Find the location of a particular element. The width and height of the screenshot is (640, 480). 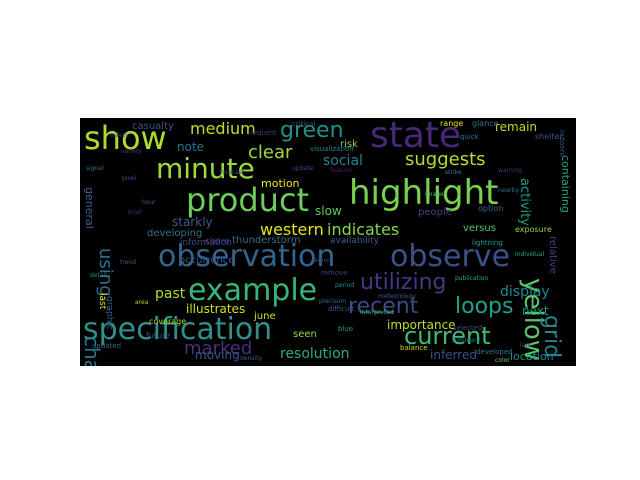

word-forecast: forecast is located at coordinates (232, 172).